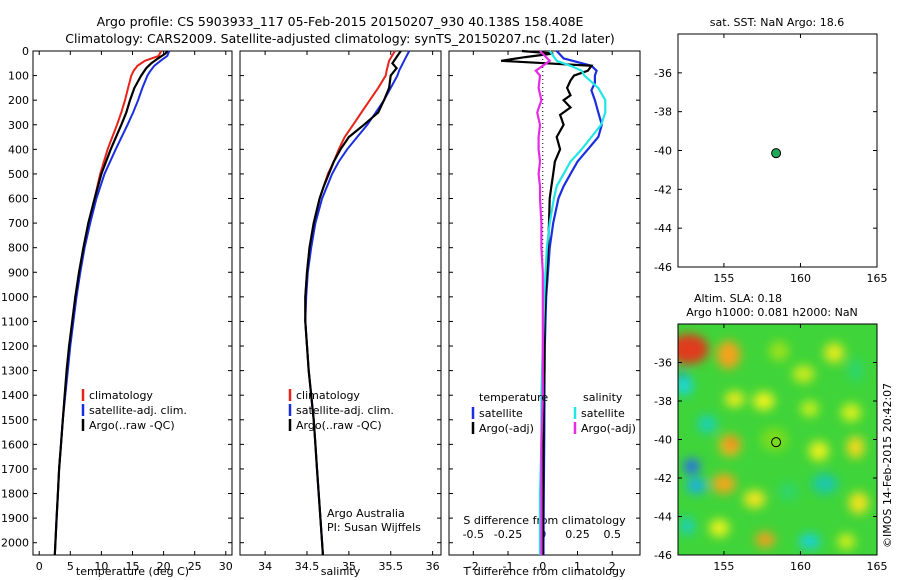 This screenshot has width=900, height=580. I want to click on series-line-argo_s, so click(543, 302).